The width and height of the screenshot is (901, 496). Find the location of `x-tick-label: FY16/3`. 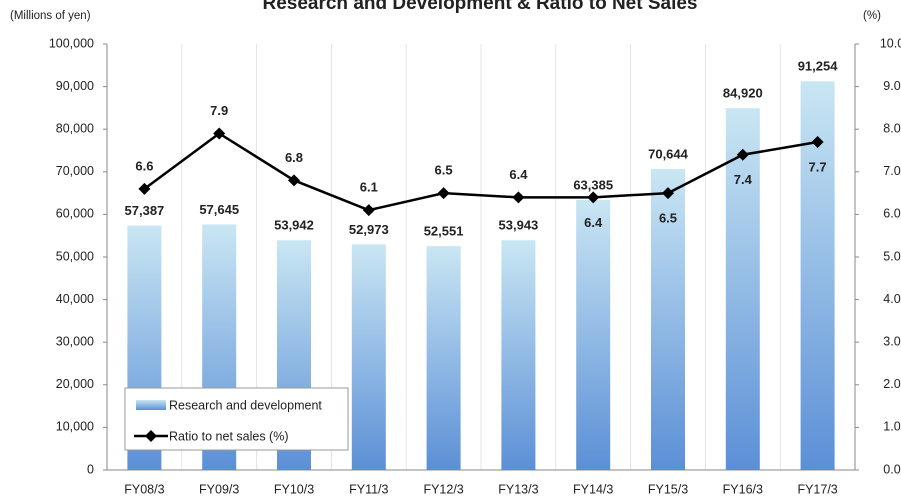

x-tick-label: FY16/3 is located at coordinates (743, 489).